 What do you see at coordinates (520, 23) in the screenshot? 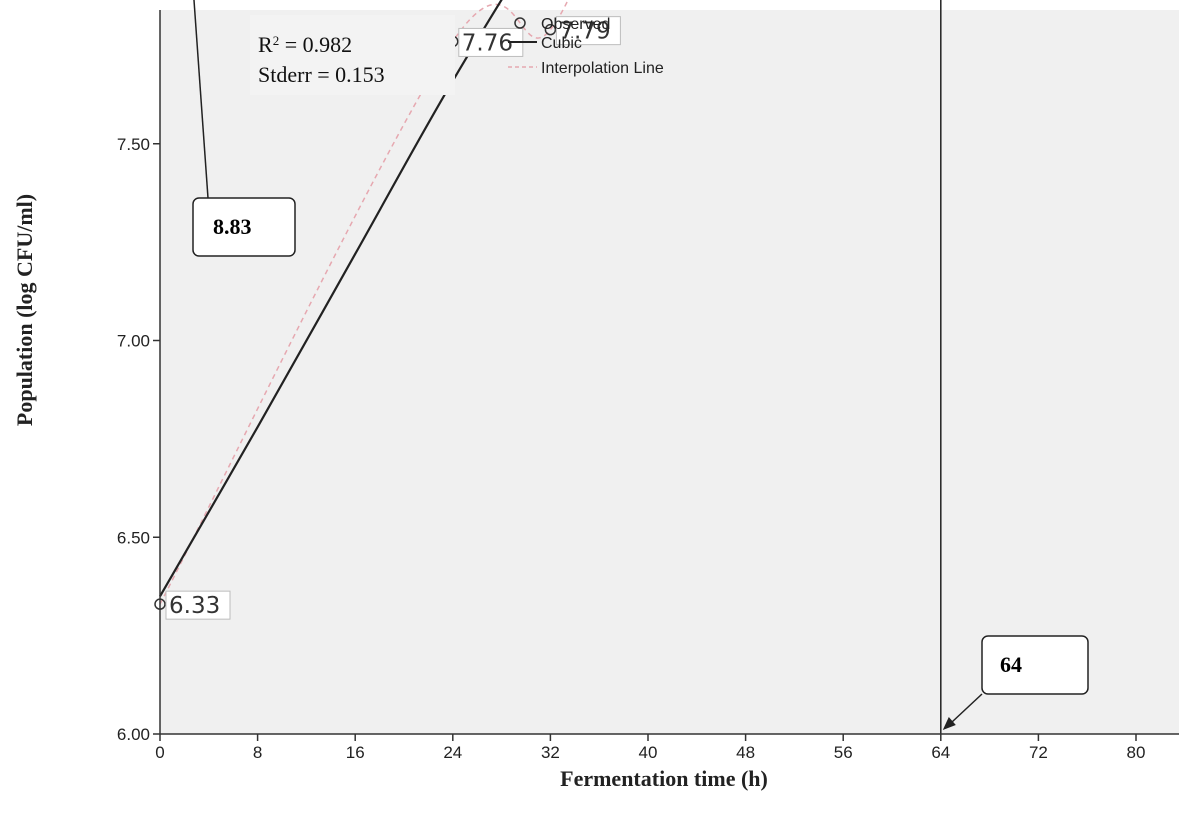
I see `legend-observed-marker` at bounding box center [520, 23].